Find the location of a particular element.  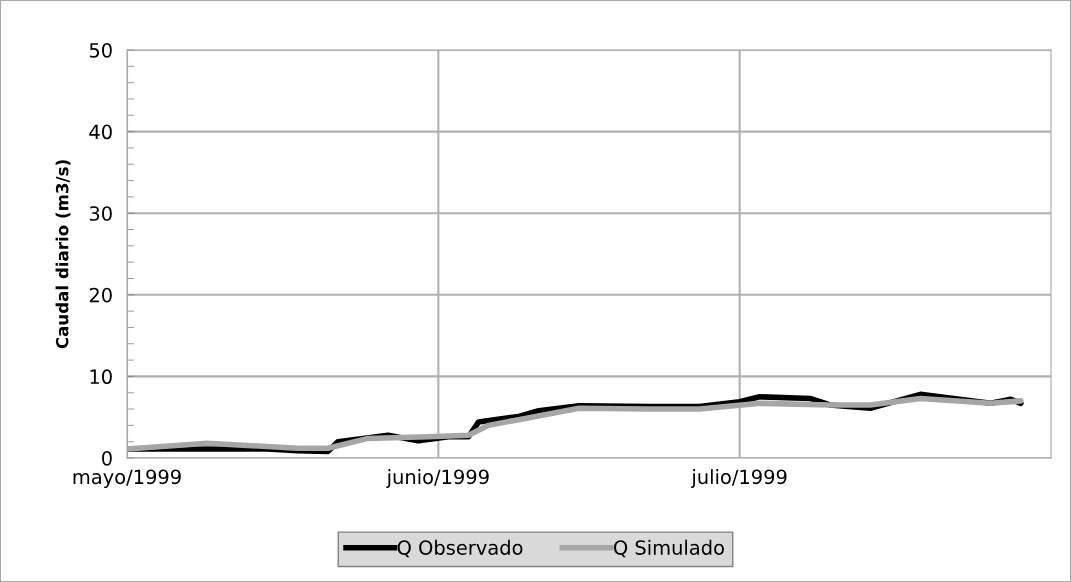

y-tick-label: 30 is located at coordinates (100, 213).